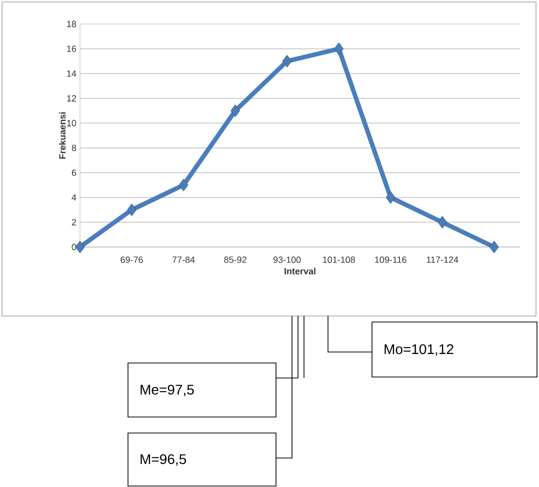  What do you see at coordinates (71, 24) in the screenshot?
I see `y-tick-label: 18` at bounding box center [71, 24].